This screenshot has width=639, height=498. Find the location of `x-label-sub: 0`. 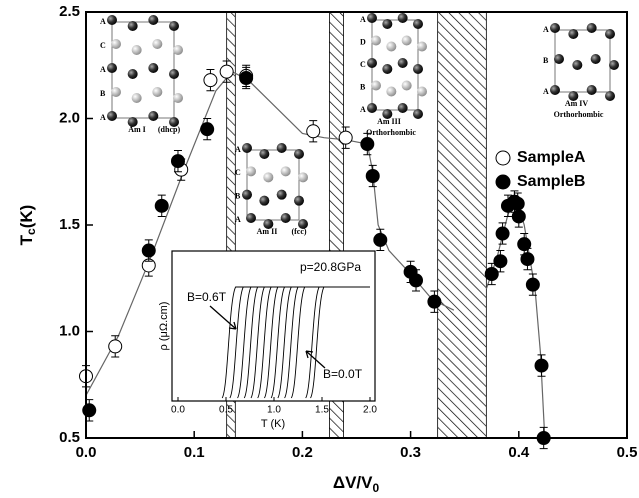

x-label-sub: 0 is located at coordinates (375, 488).